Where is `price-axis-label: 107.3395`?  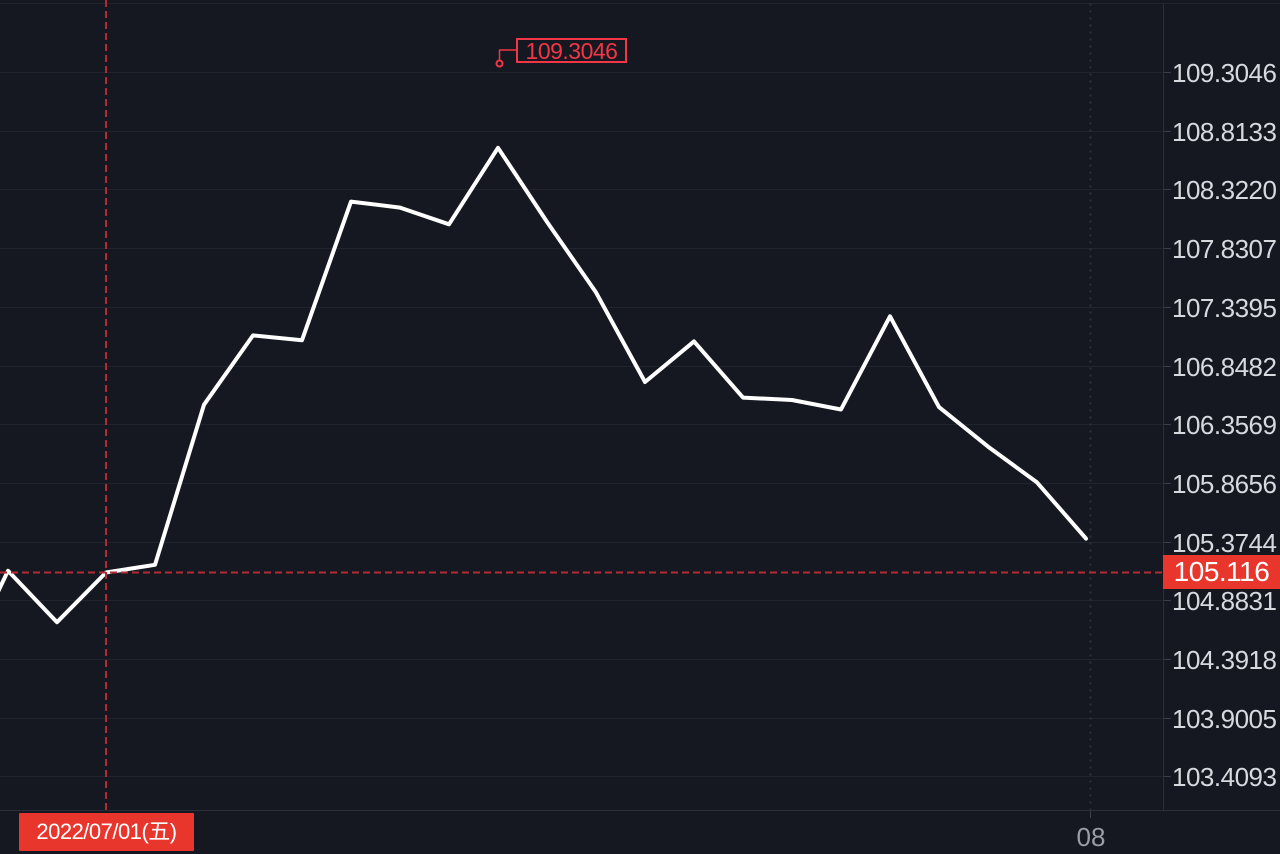 price-axis-label: 107.3395 is located at coordinates (1224, 307).